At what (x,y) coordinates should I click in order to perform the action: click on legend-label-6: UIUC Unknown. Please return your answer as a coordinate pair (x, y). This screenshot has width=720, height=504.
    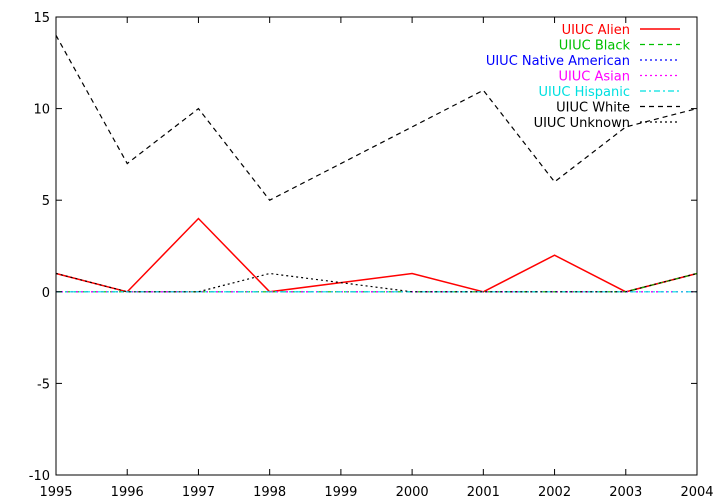
    Looking at the image, I should click on (582, 123).